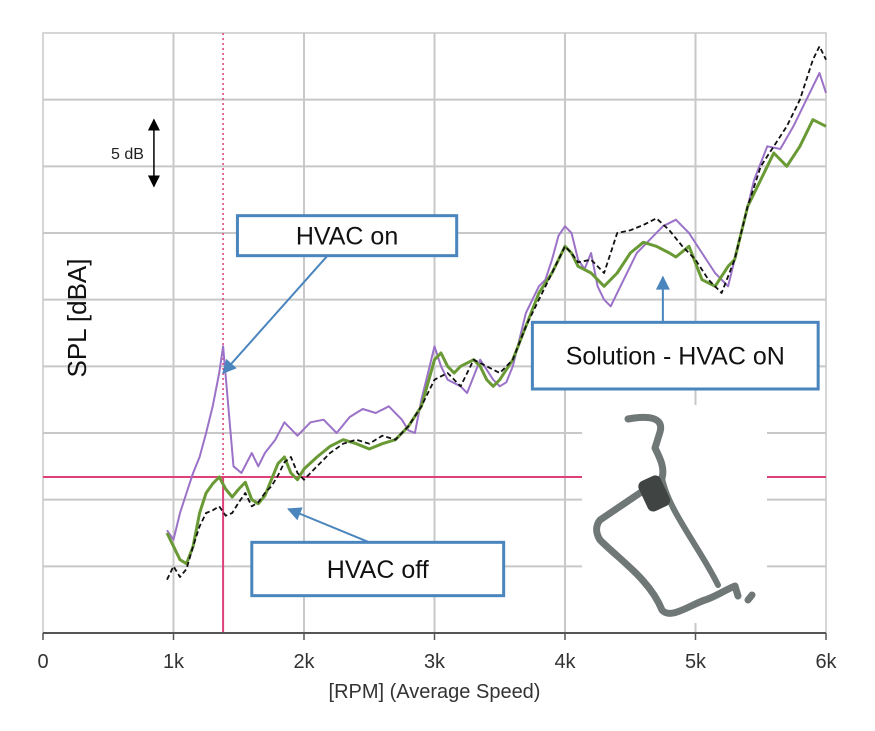  Describe the element at coordinates (565, 662) in the screenshot. I see `x-tick-label: 4k` at that location.